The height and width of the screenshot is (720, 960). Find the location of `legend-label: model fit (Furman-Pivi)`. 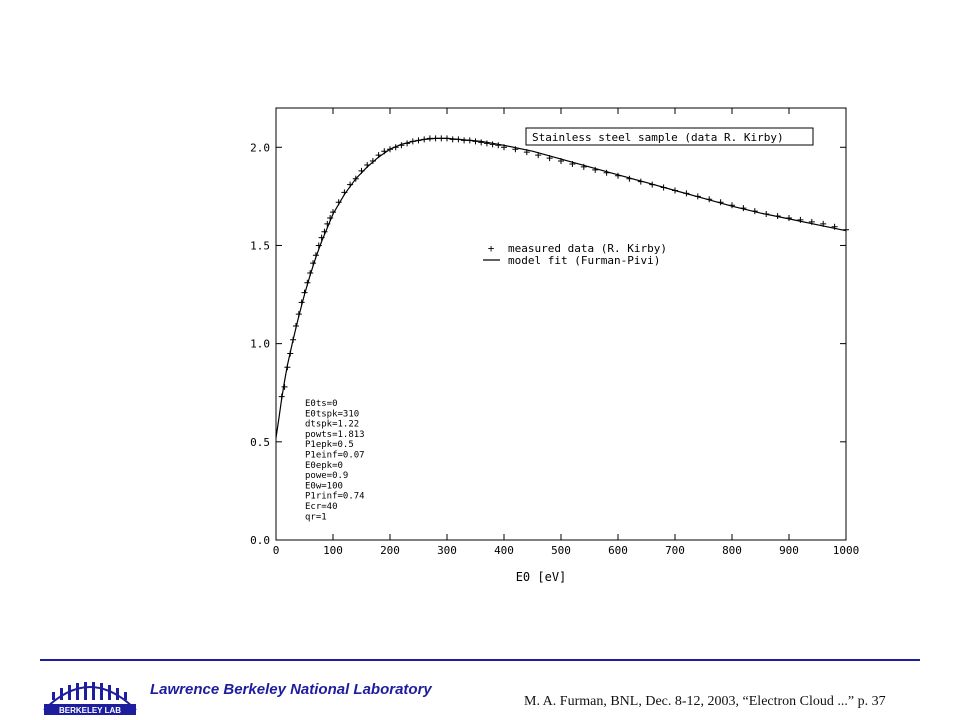

legend-label: model fit (Furman-Pivi) is located at coordinates (584, 260).